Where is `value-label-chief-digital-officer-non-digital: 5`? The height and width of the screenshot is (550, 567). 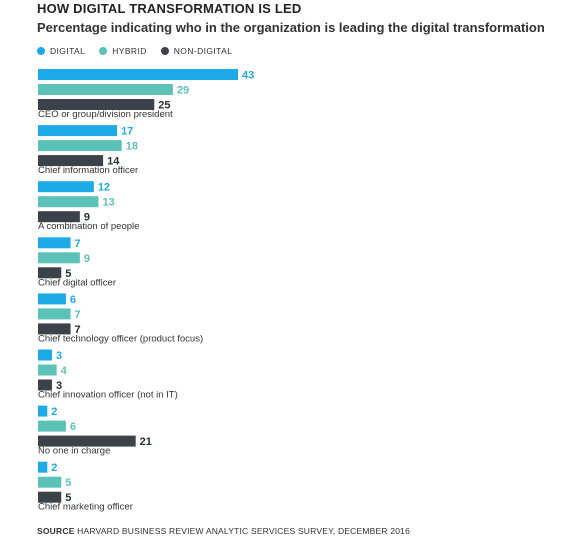 value-label-chief-digital-officer-non-digital: 5 is located at coordinates (68, 274).